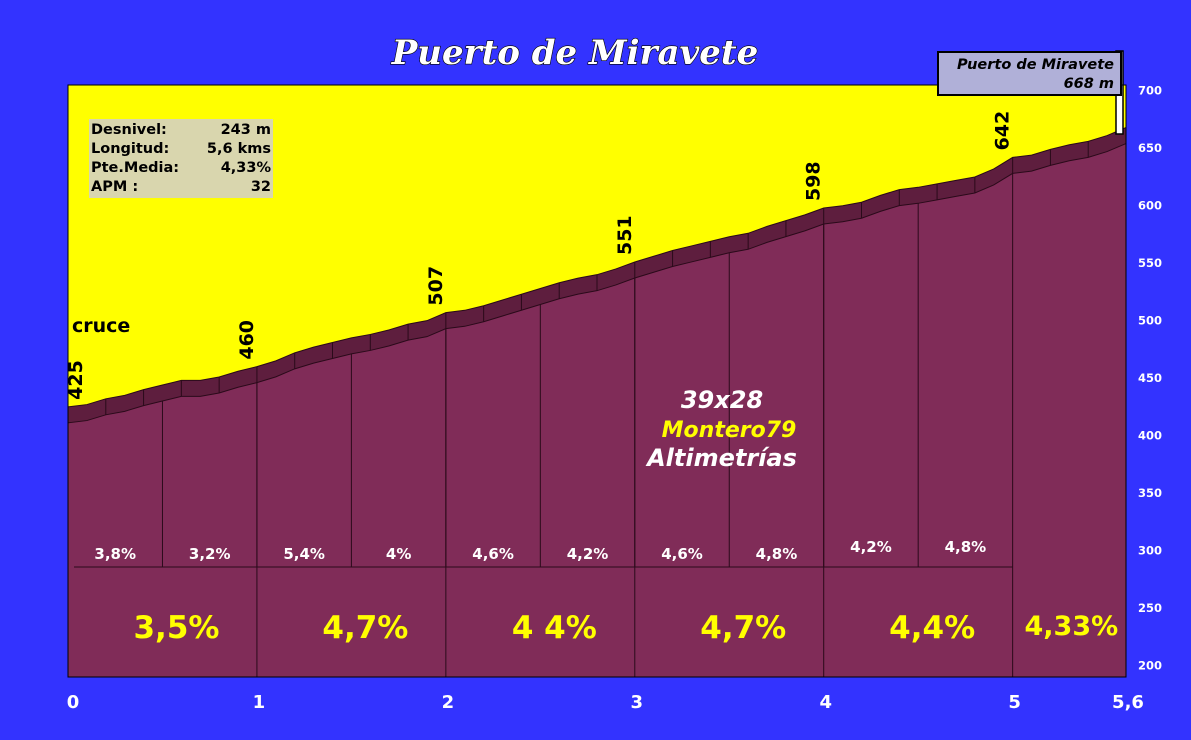 The image size is (1191, 740). I want to click on altitude-label: 598, so click(814, 181).